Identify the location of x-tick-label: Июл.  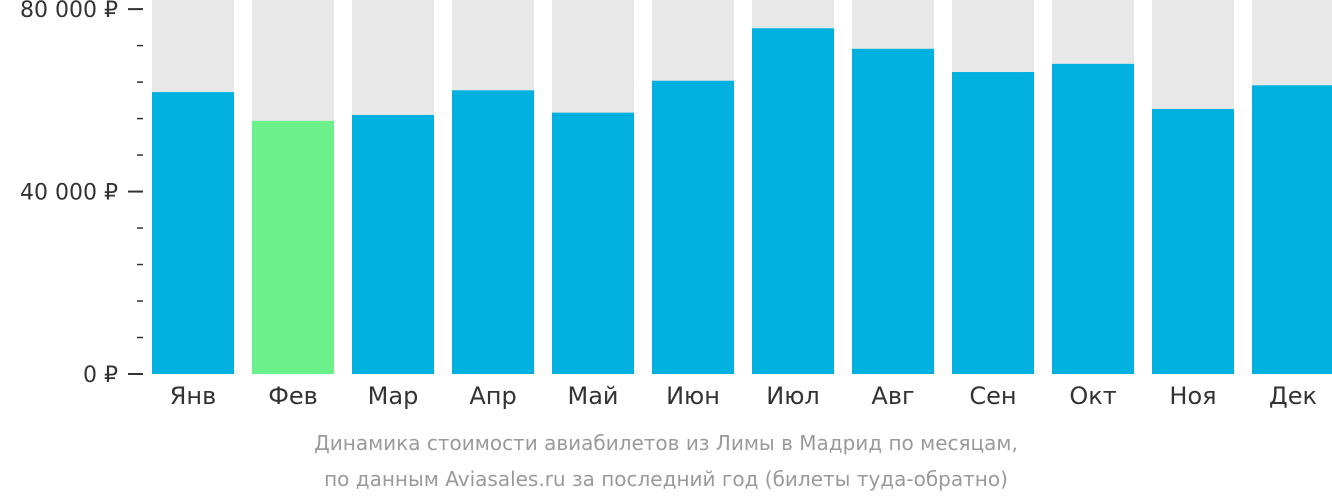
(793, 396).